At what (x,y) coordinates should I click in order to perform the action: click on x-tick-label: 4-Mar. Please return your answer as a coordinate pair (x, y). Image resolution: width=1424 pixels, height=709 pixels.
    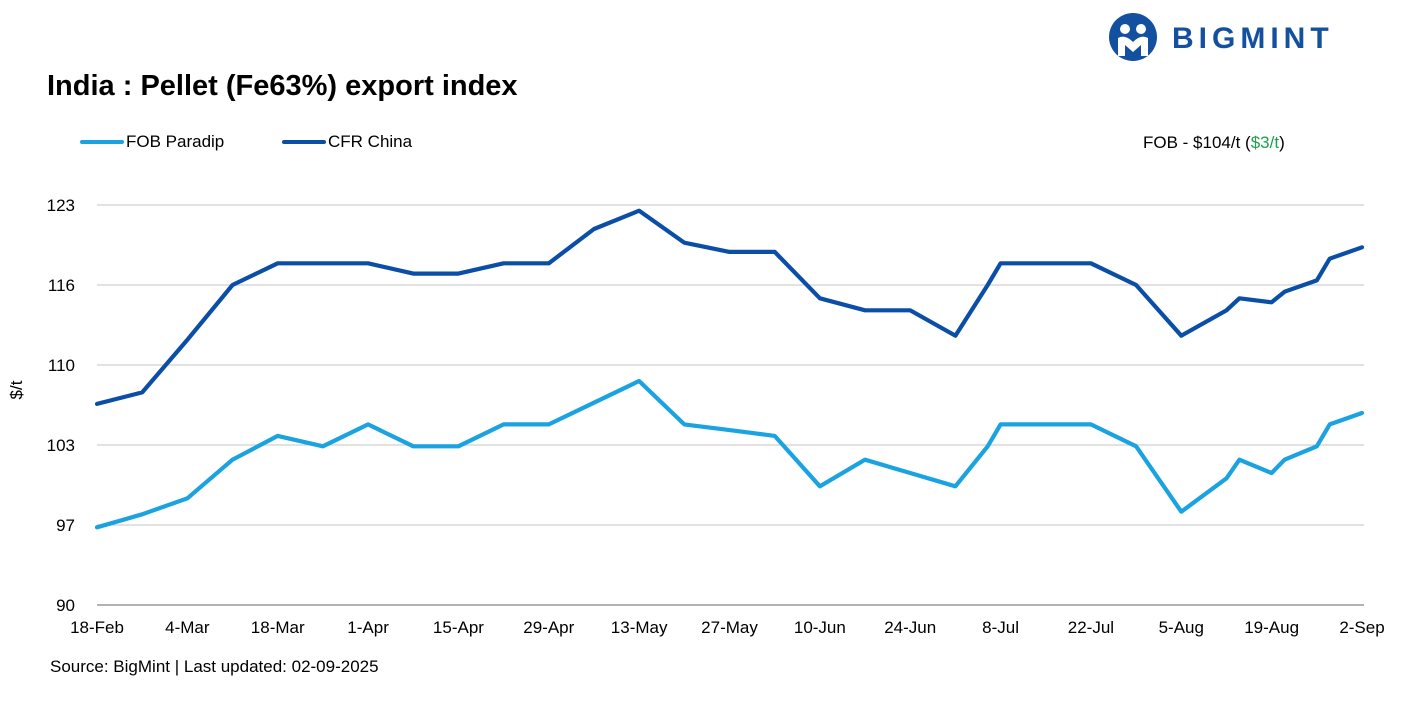
    Looking at the image, I should click on (187, 627).